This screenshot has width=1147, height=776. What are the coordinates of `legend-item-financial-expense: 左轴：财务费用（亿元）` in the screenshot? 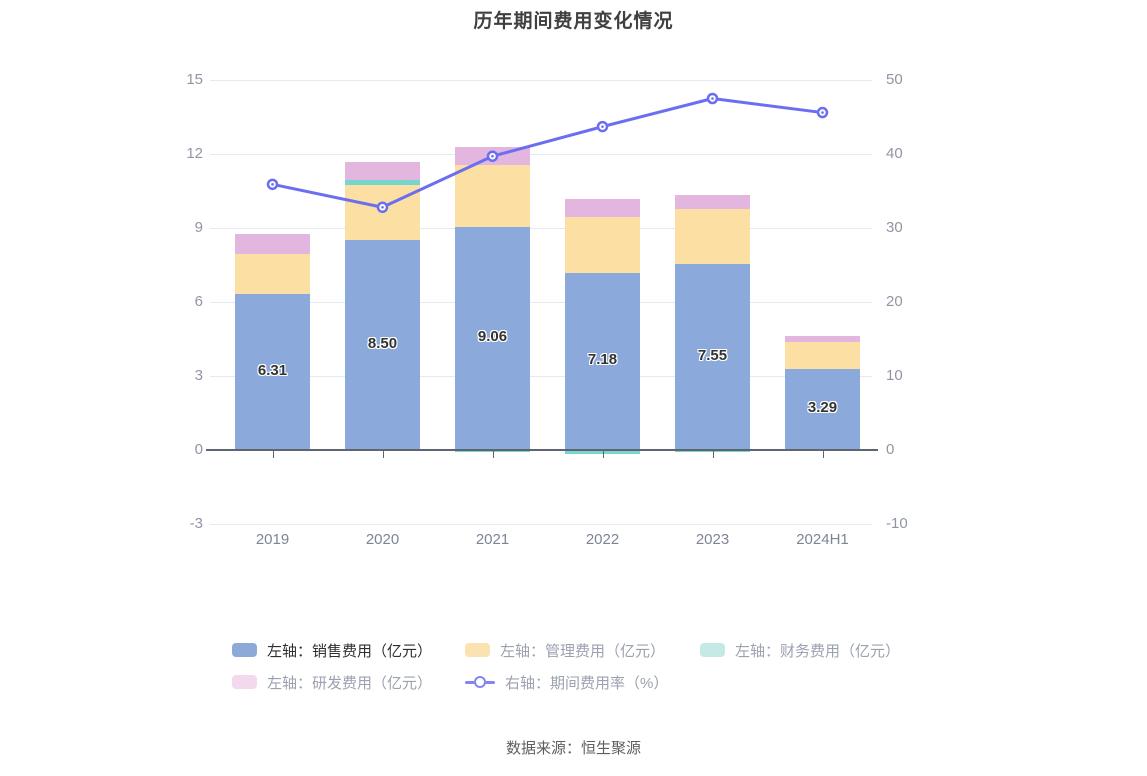 It's located at (800, 650).